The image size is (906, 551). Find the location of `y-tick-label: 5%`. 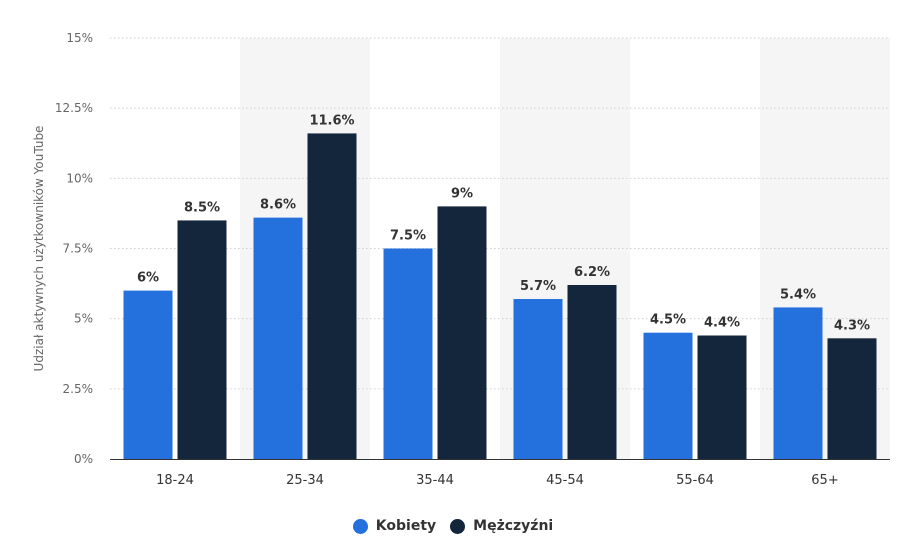

y-tick-label: 5% is located at coordinates (83, 319).